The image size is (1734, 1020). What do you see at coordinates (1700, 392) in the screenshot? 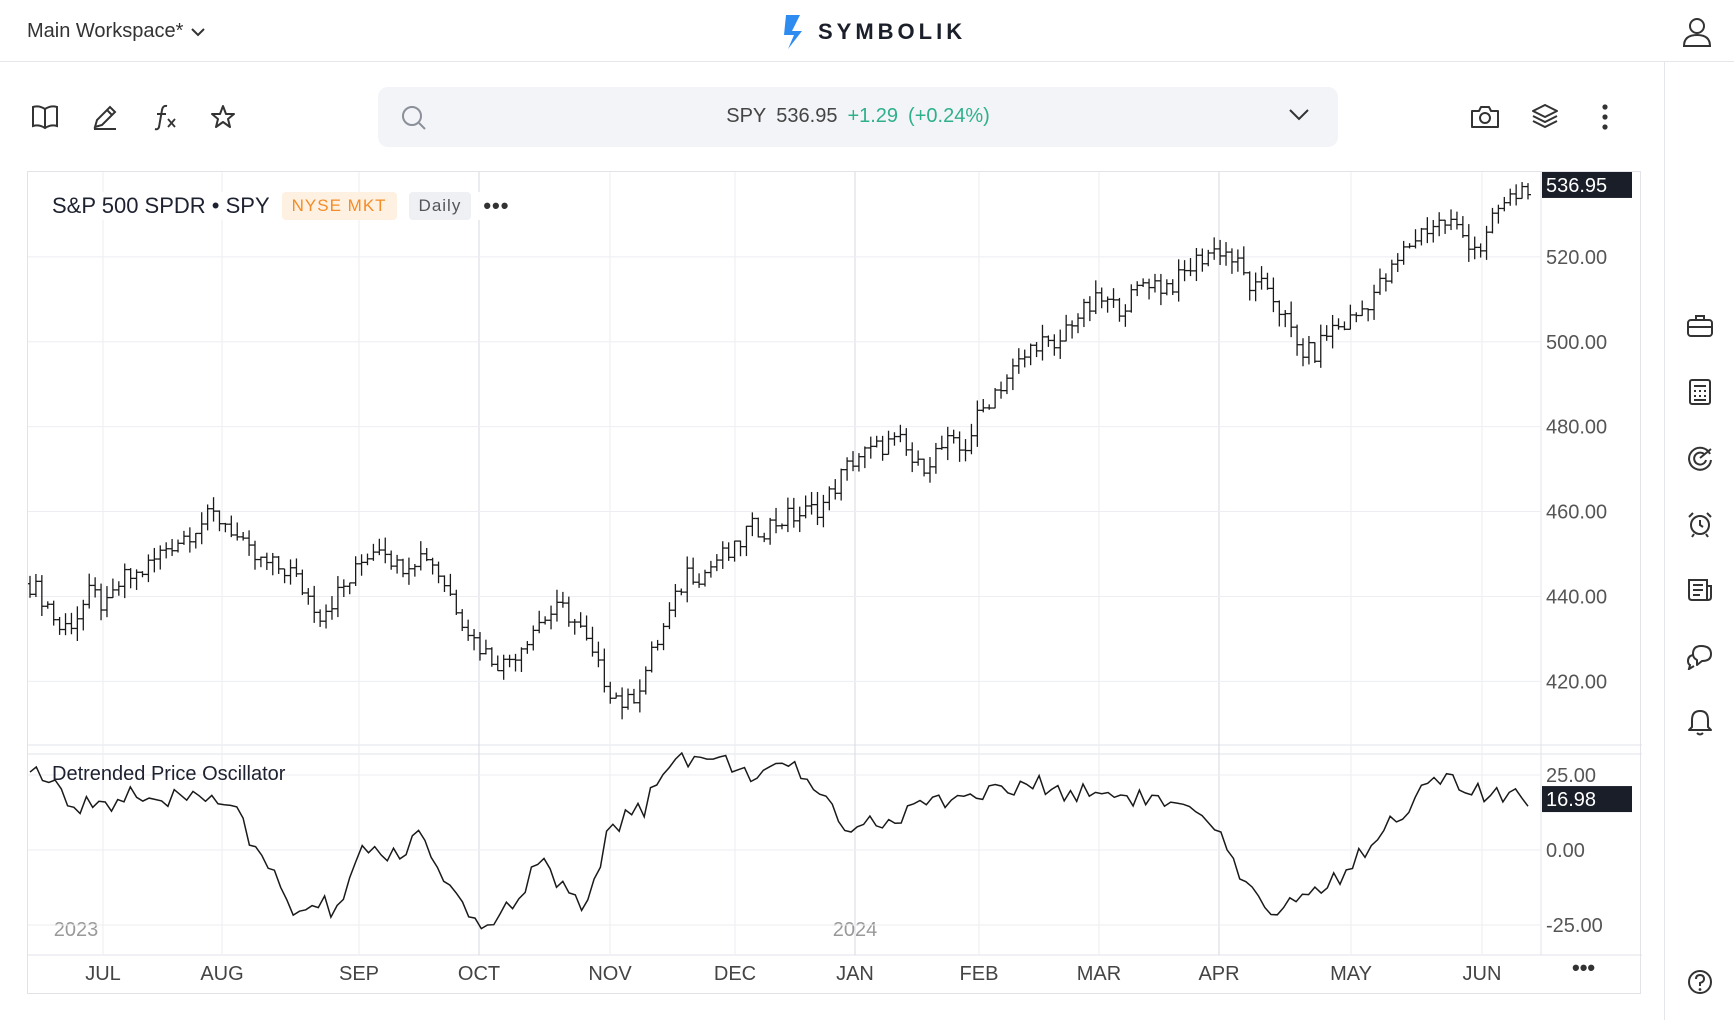
I see `calculator-icon` at bounding box center [1700, 392].